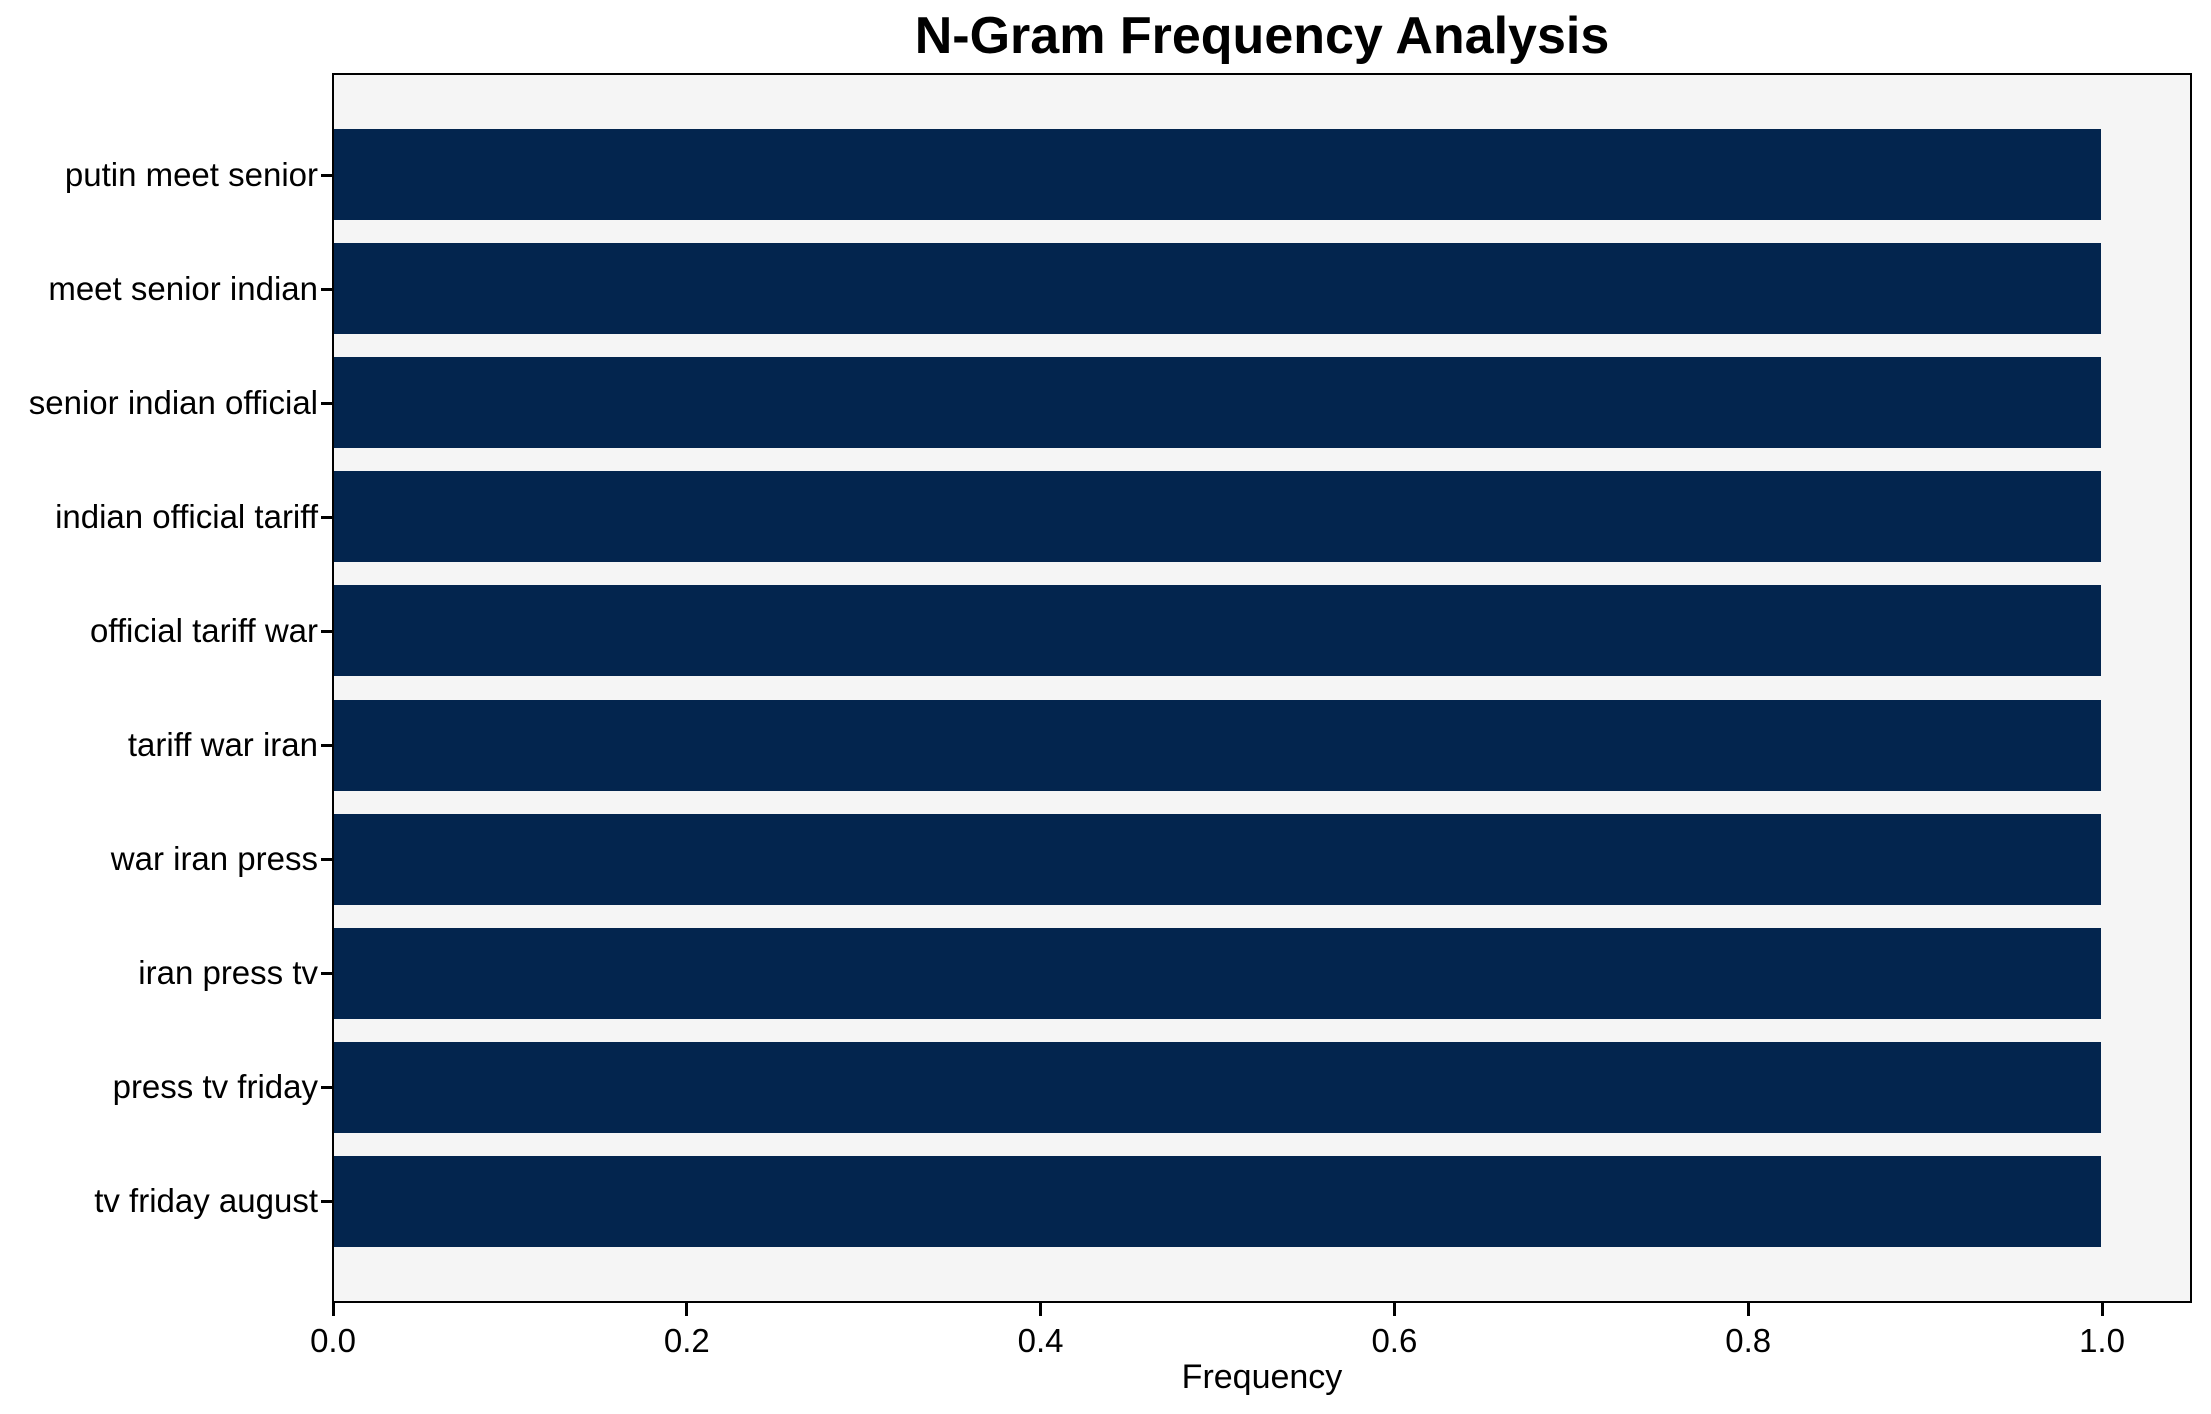 The height and width of the screenshot is (1414, 2211). I want to click on x-tick-label: 0.6, so click(1394, 1340).